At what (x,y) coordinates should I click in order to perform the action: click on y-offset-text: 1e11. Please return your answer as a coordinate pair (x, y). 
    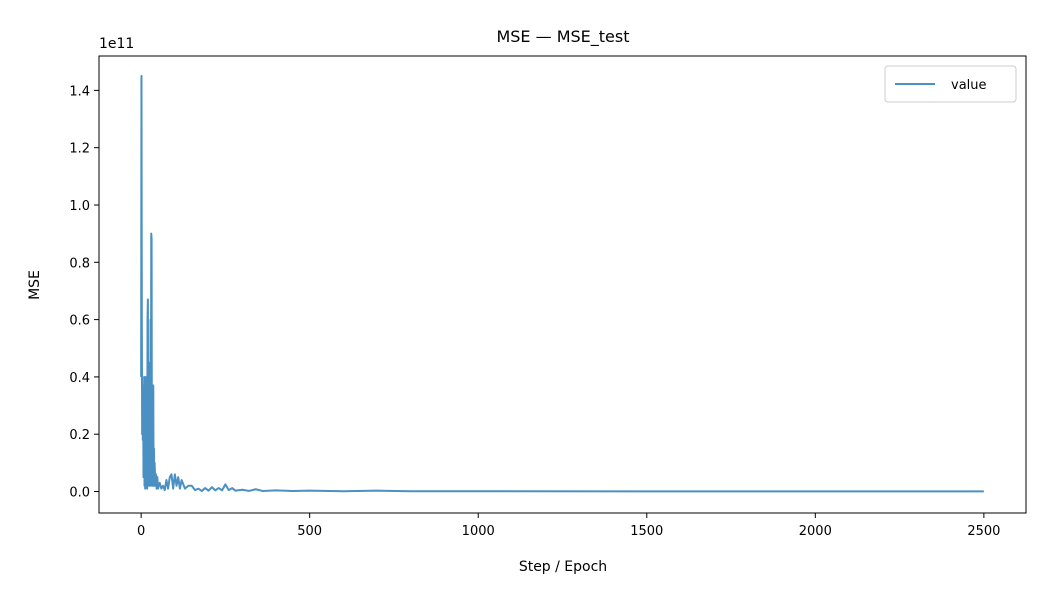
    Looking at the image, I should click on (116, 44).